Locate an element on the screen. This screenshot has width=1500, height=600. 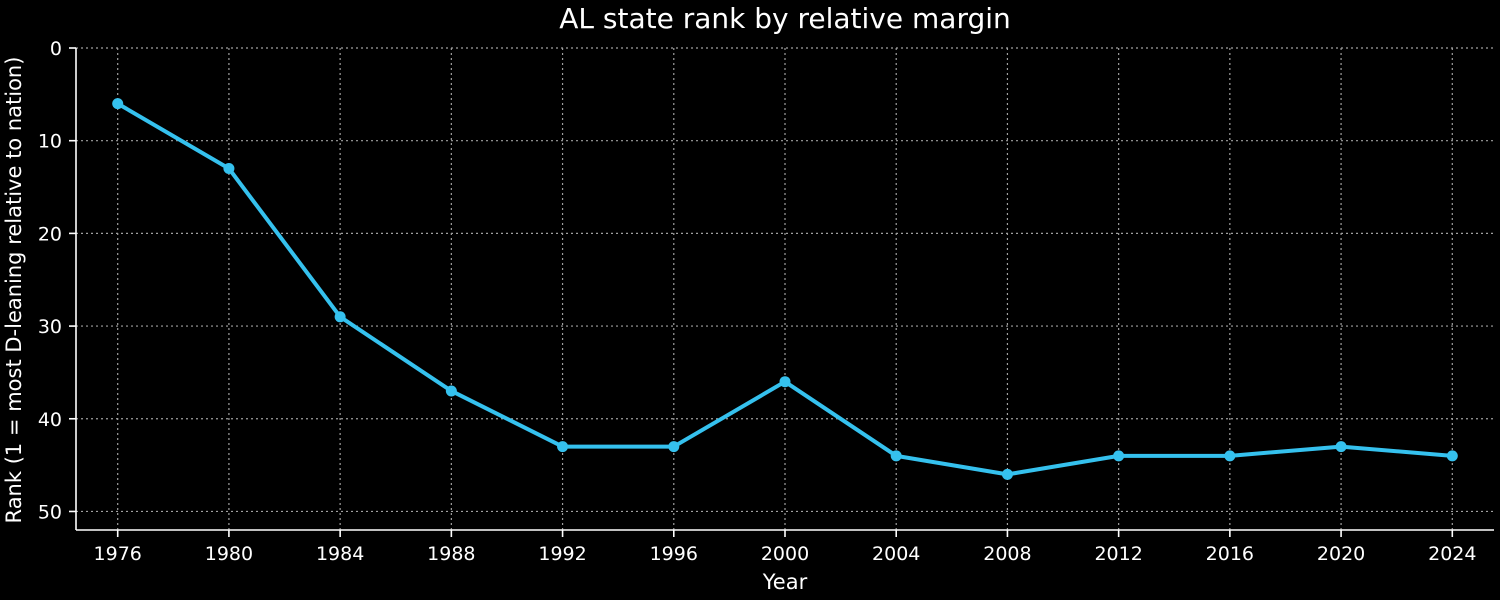
x-tick-label: 2000 is located at coordinates (785, 554).